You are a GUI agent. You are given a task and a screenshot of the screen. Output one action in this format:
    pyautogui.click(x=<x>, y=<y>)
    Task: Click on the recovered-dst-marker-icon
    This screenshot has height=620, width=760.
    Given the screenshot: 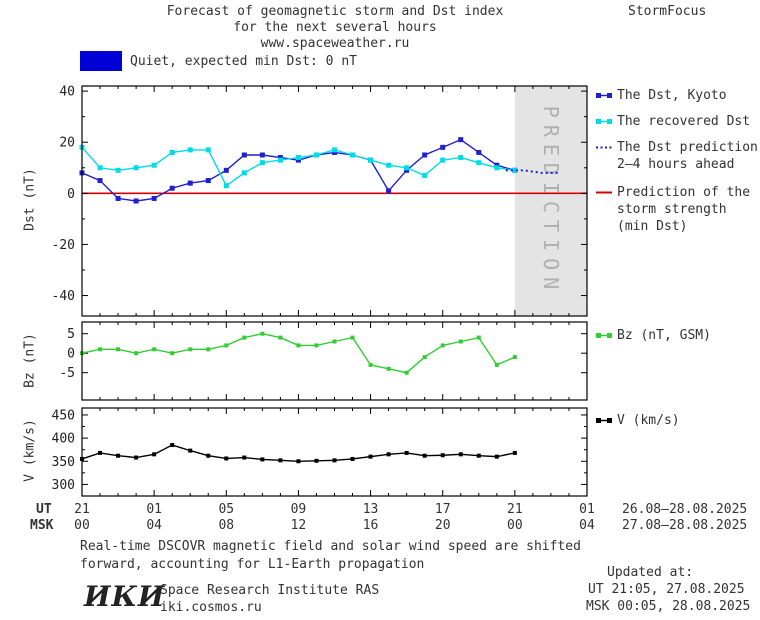 What is the action you would take?
    pyautogui.click(x=604, y=121)
    